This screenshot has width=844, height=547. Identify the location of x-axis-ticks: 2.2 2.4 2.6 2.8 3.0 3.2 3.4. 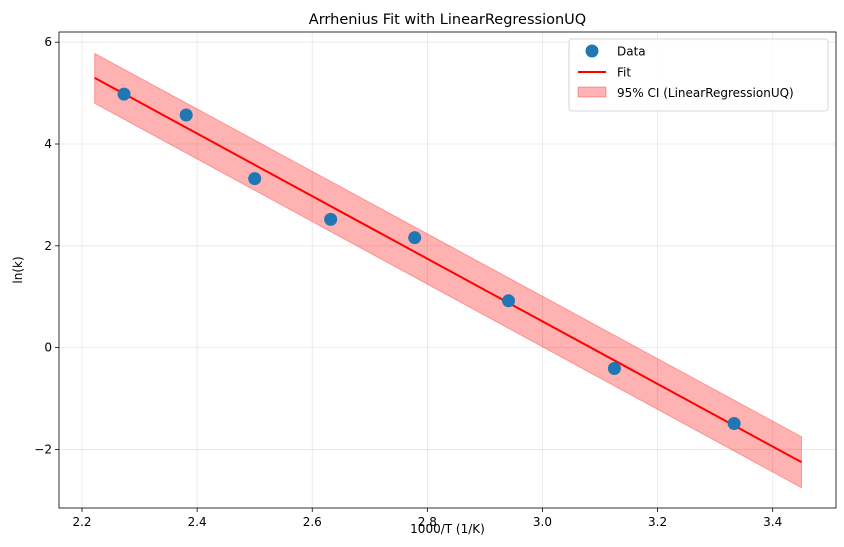
(427, 518).